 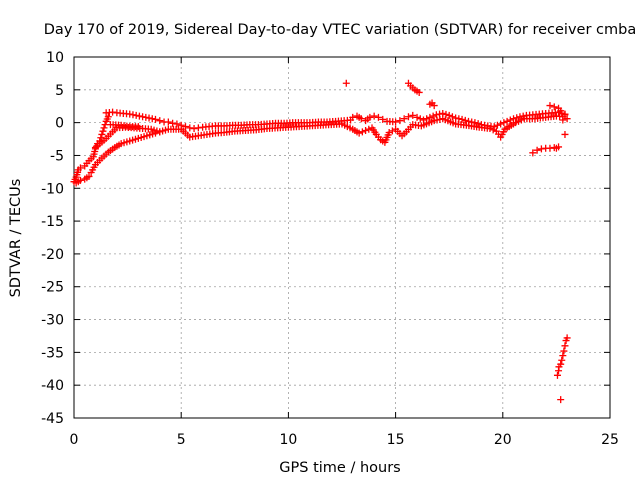 What do you see at coordinates (52, 386) in the screenshot?
I see `y-tick-label: -40` at bounding box center [52, 386].